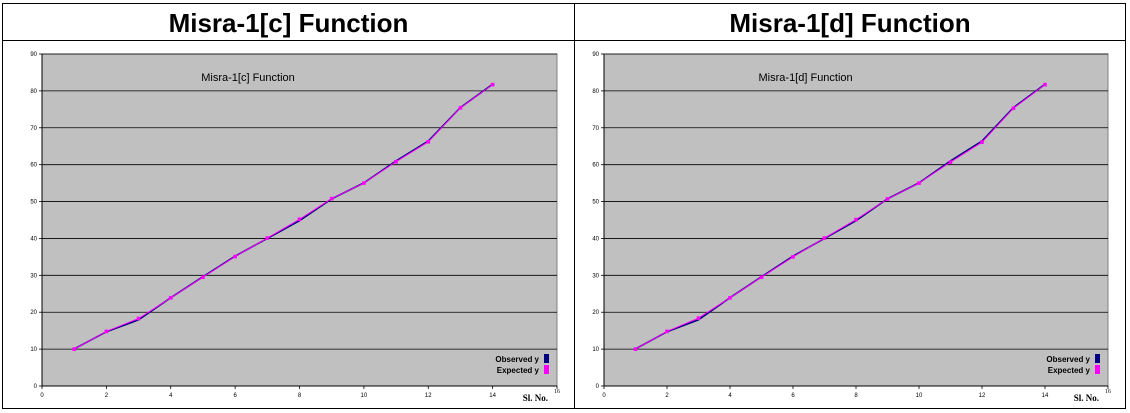 This screenshot has height=413, width=1130. Describe the element at coordinates (288, 23) in the screenshot. I see `heading-misra-1c: Misra-1[c] Function` at that location.